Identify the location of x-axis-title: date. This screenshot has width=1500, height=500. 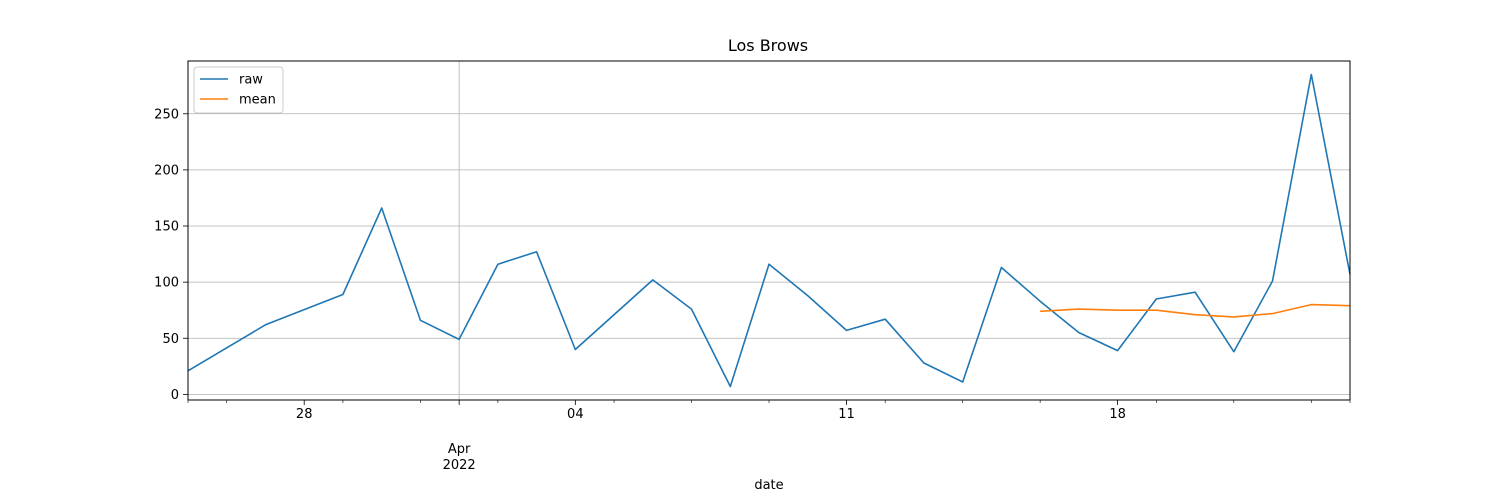
(768, 485).